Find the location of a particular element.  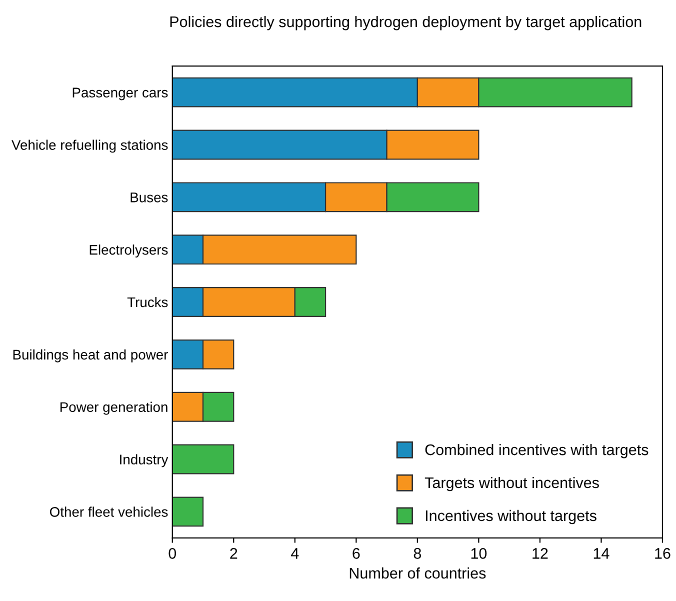

y-tick-label: Power generation is located at coordinates (114, 408).